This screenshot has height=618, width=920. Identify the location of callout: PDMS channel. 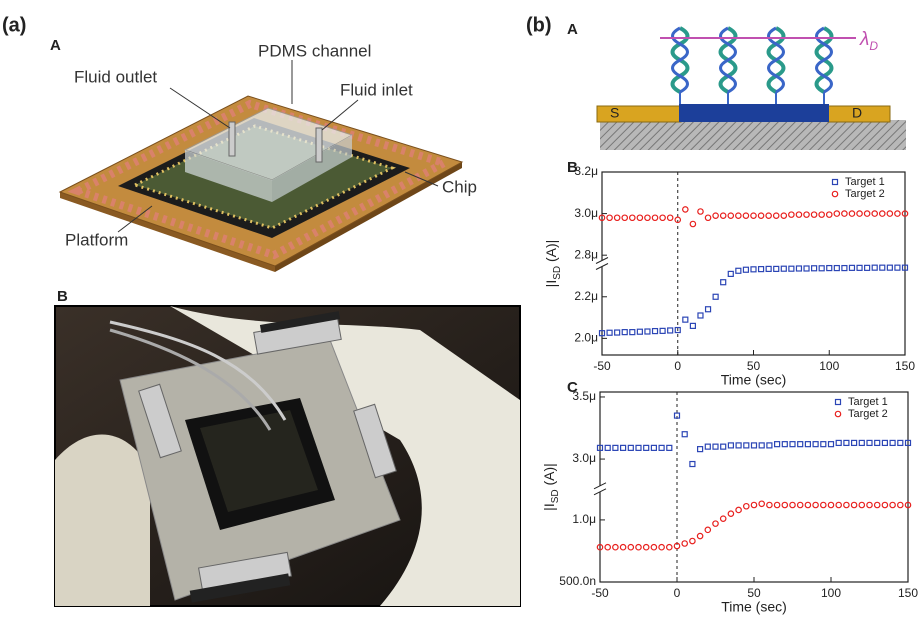
(314, 50).